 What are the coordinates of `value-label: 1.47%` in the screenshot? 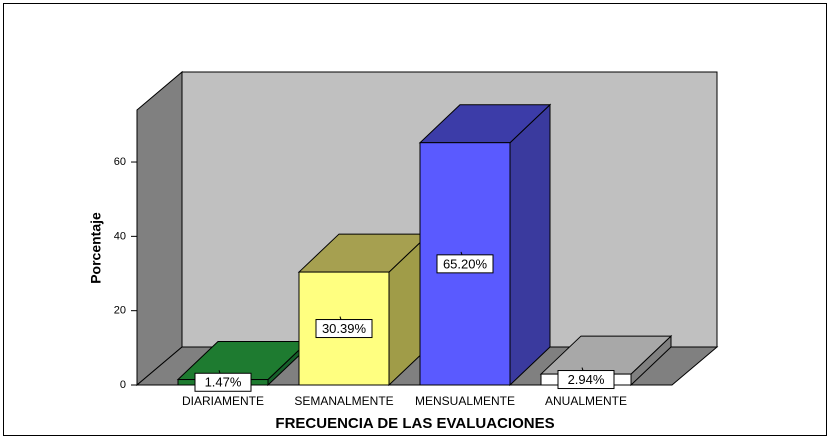 It's located at (223, 382).